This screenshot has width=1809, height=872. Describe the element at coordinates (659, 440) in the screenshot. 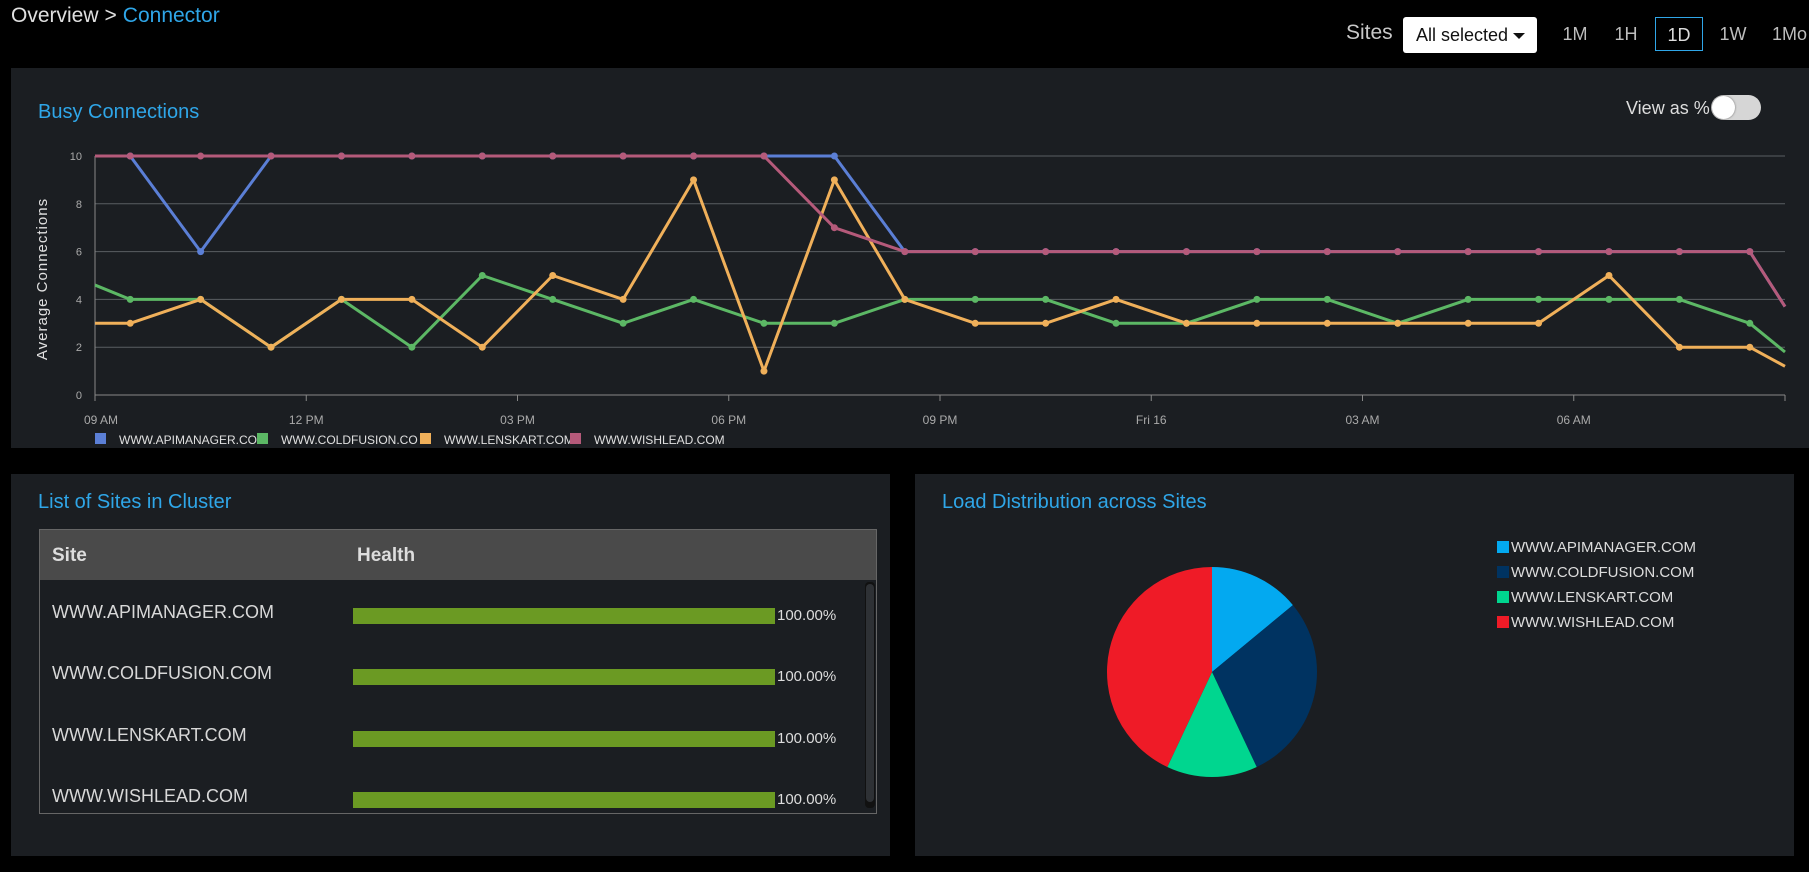

I see `legend-label: WWW.WISHLEAD.COM` at that location.